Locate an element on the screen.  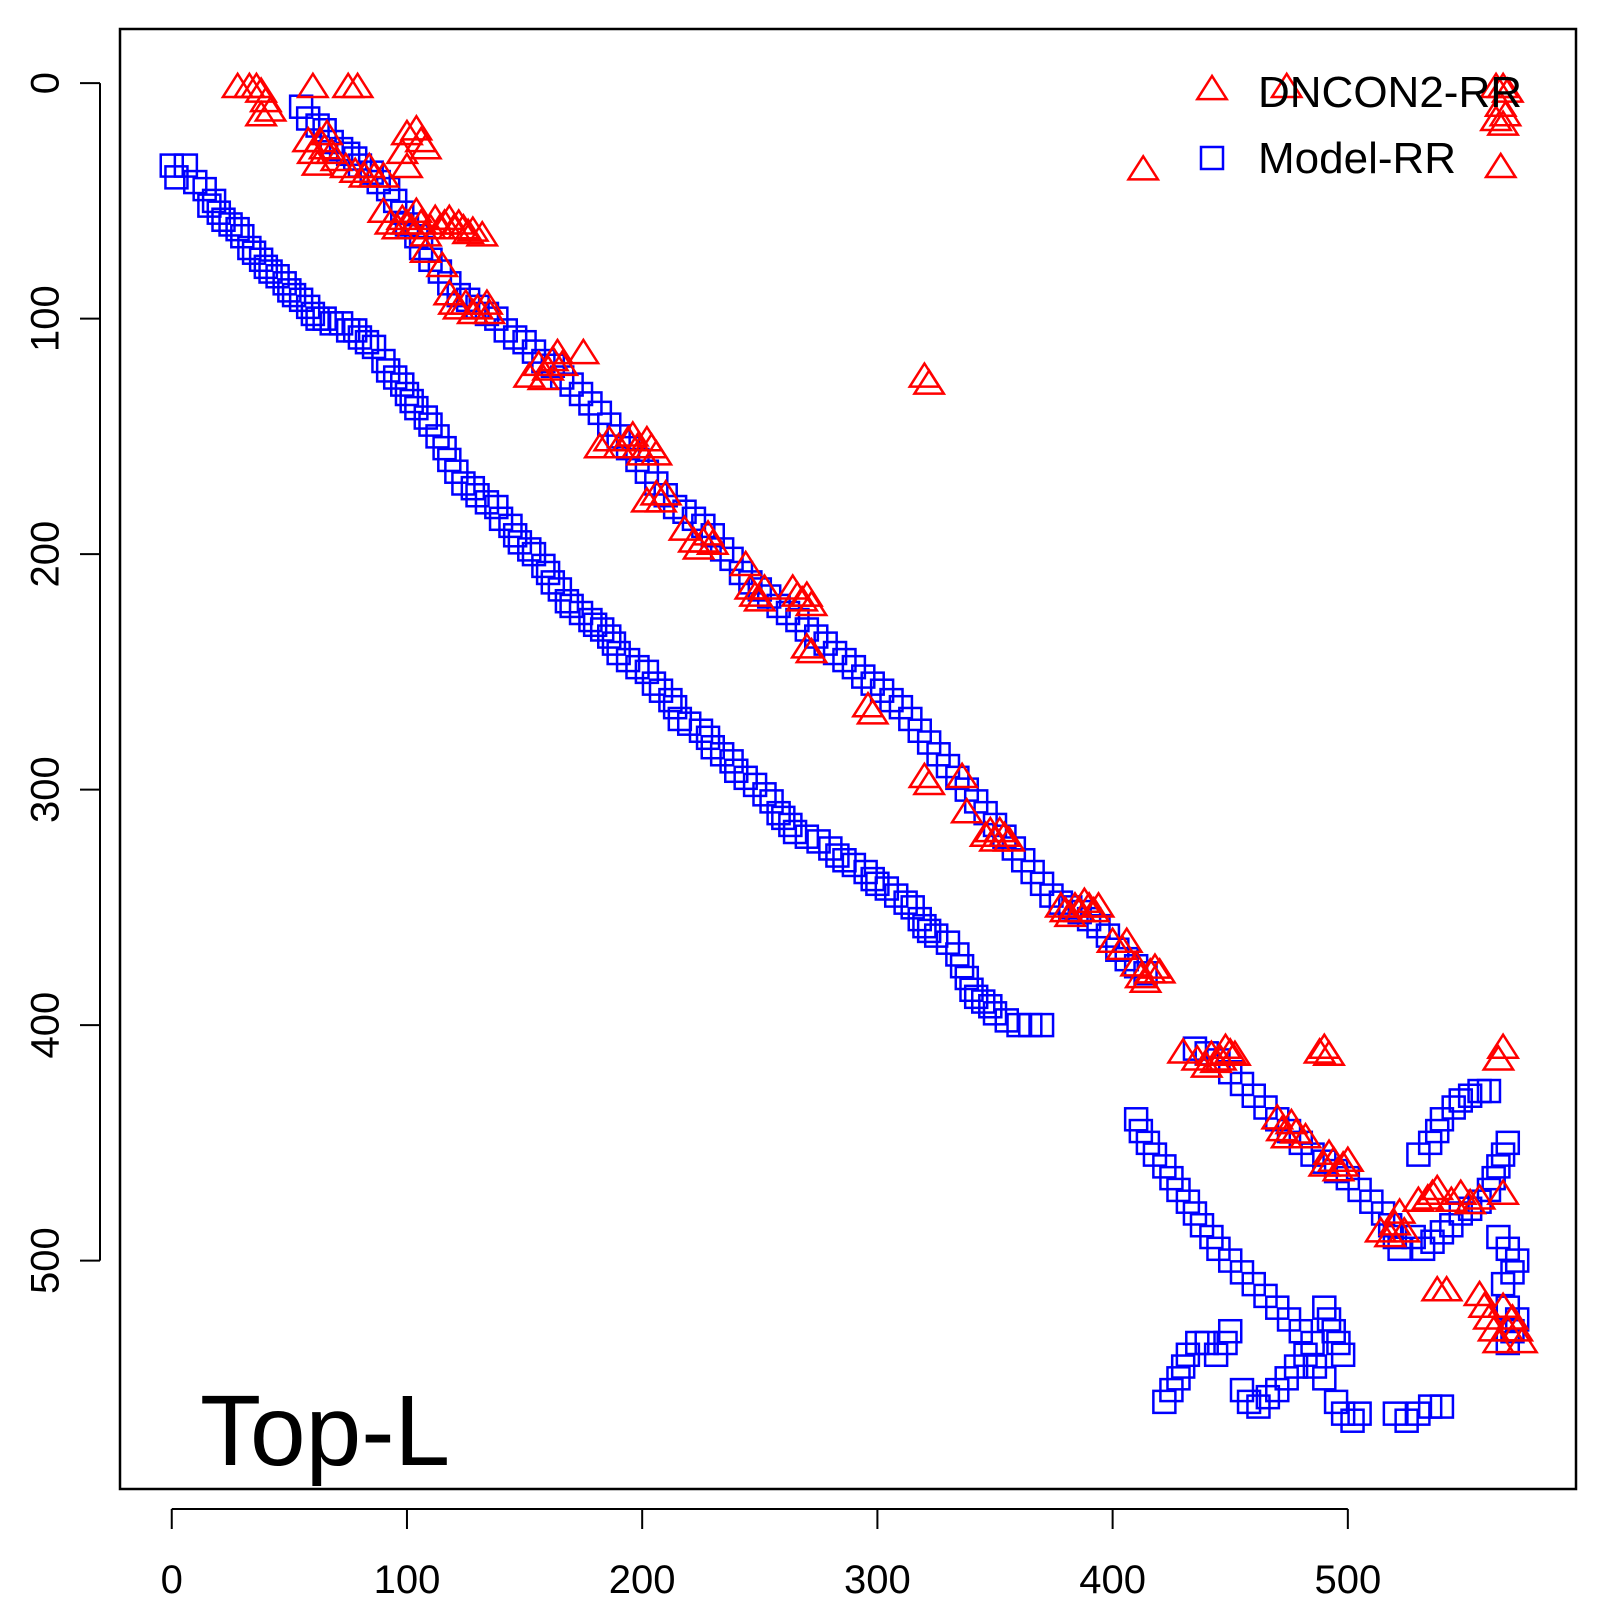
y-tick-label: 0 is located at coordinates (46, 83).